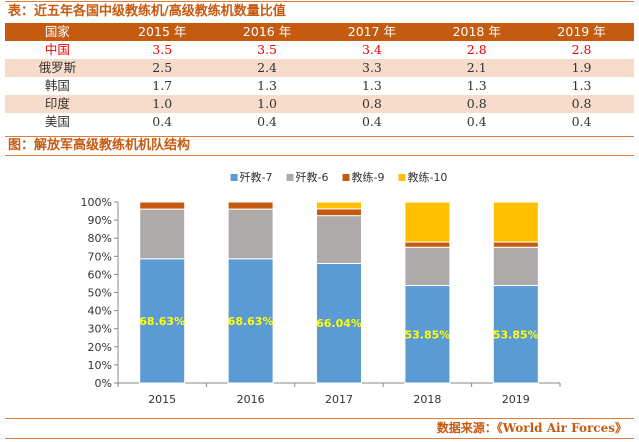  Describe the element at coordinates (100, 256) in the screenshot. I see `y-tick-label: 70%` at that location.